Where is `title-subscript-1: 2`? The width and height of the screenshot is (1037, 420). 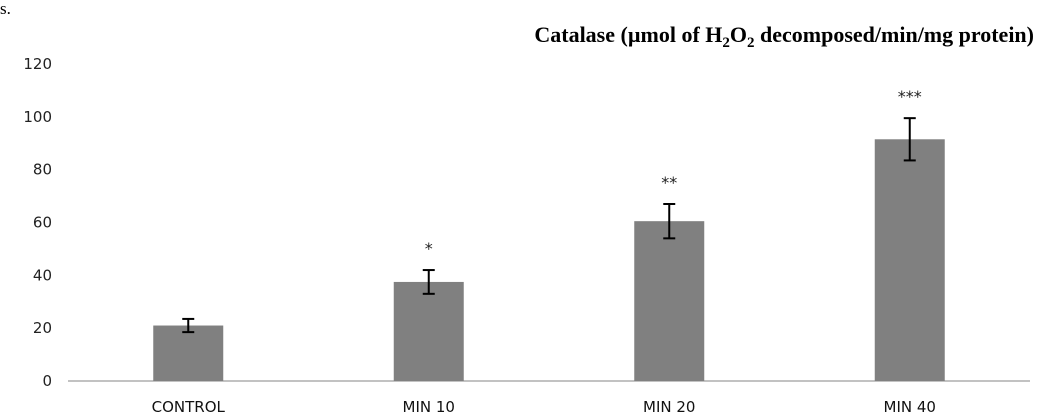
title-subscript-1: 2 is located at coordinates (726, 43).